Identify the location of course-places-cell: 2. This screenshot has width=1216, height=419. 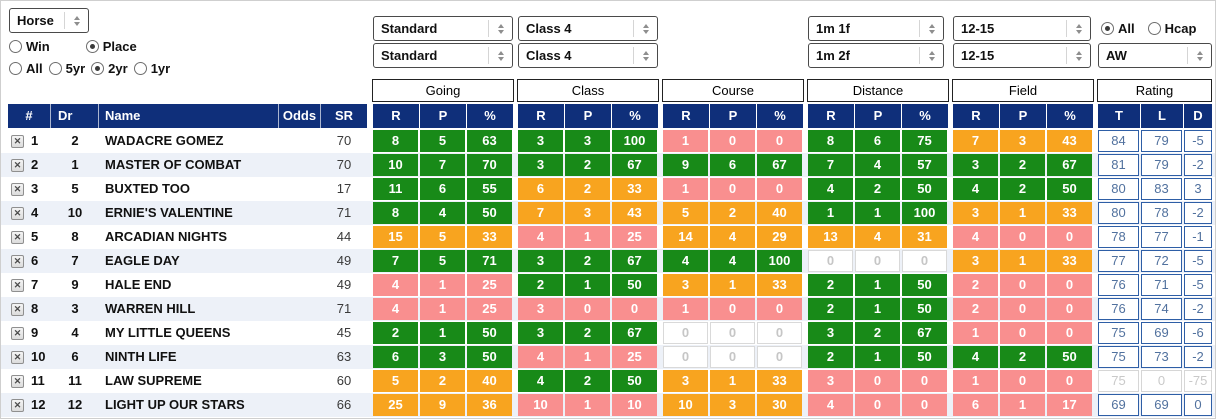
(732, 213).